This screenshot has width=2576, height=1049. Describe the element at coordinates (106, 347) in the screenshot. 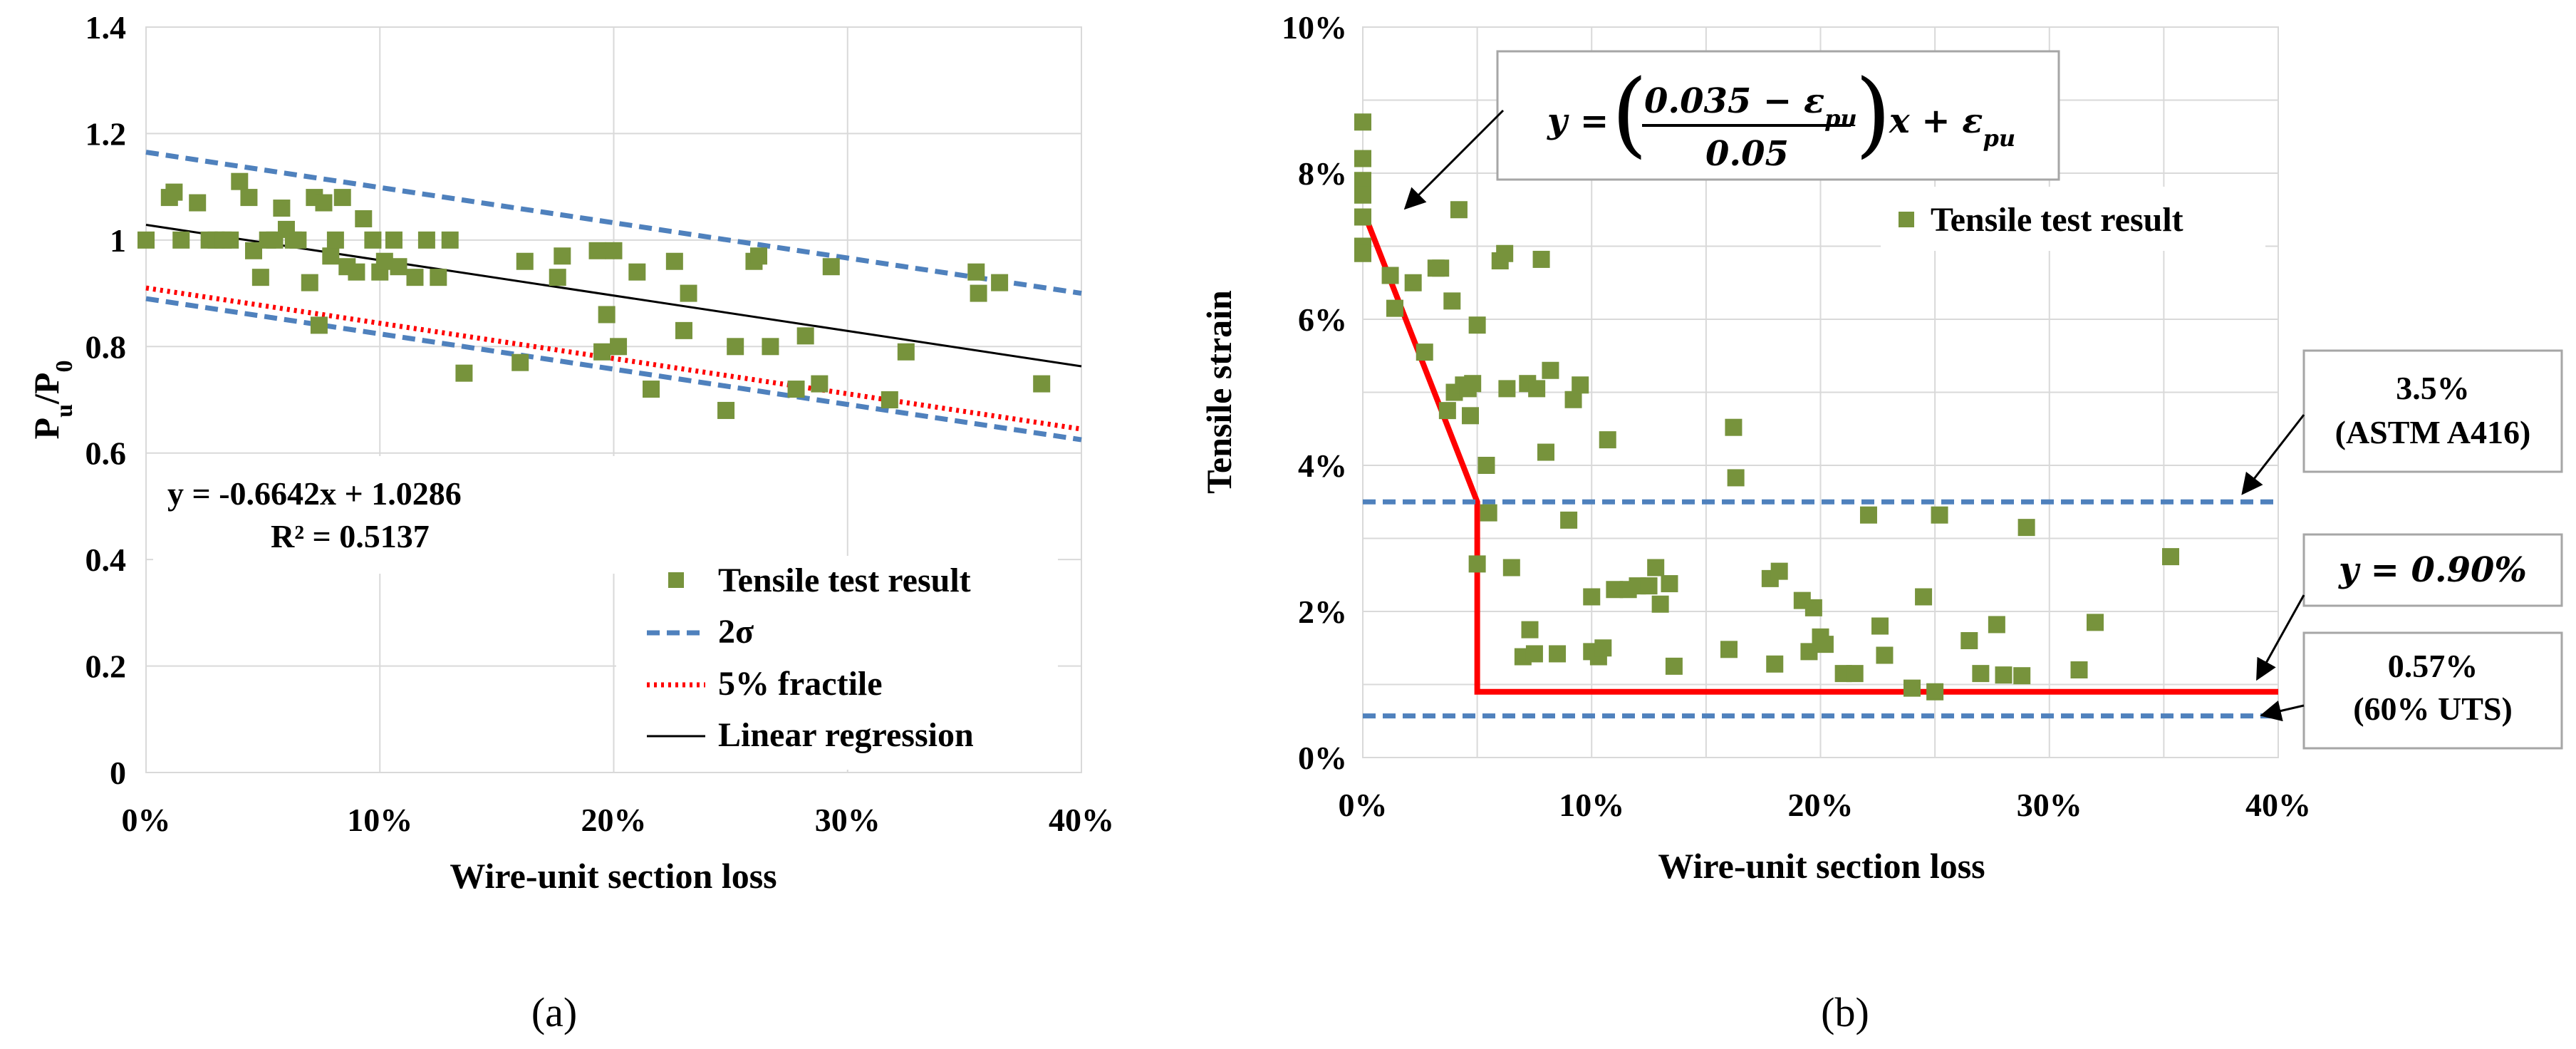

I see `chart-a-y-tick-label: 0.8` at that location.